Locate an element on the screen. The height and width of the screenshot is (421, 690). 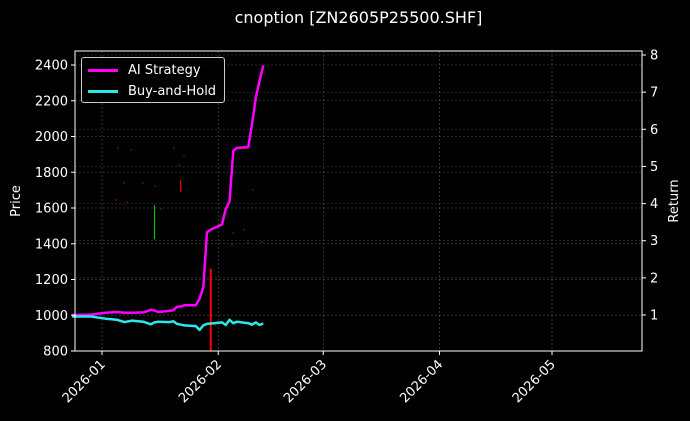
legend: AI Strategy Buy-and-Hold is located at coordinates (153, 80).